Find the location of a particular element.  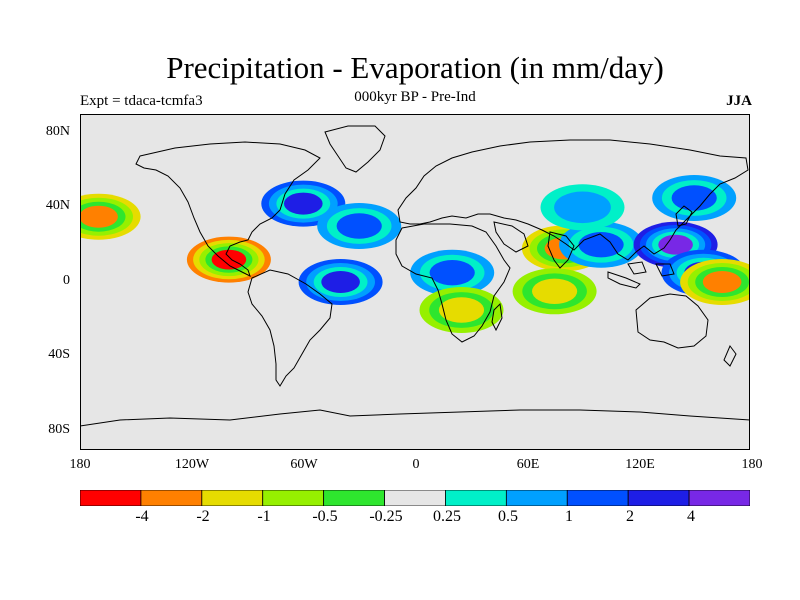

colorbar-label-m4: -4 is located at coordinates (142, 516).